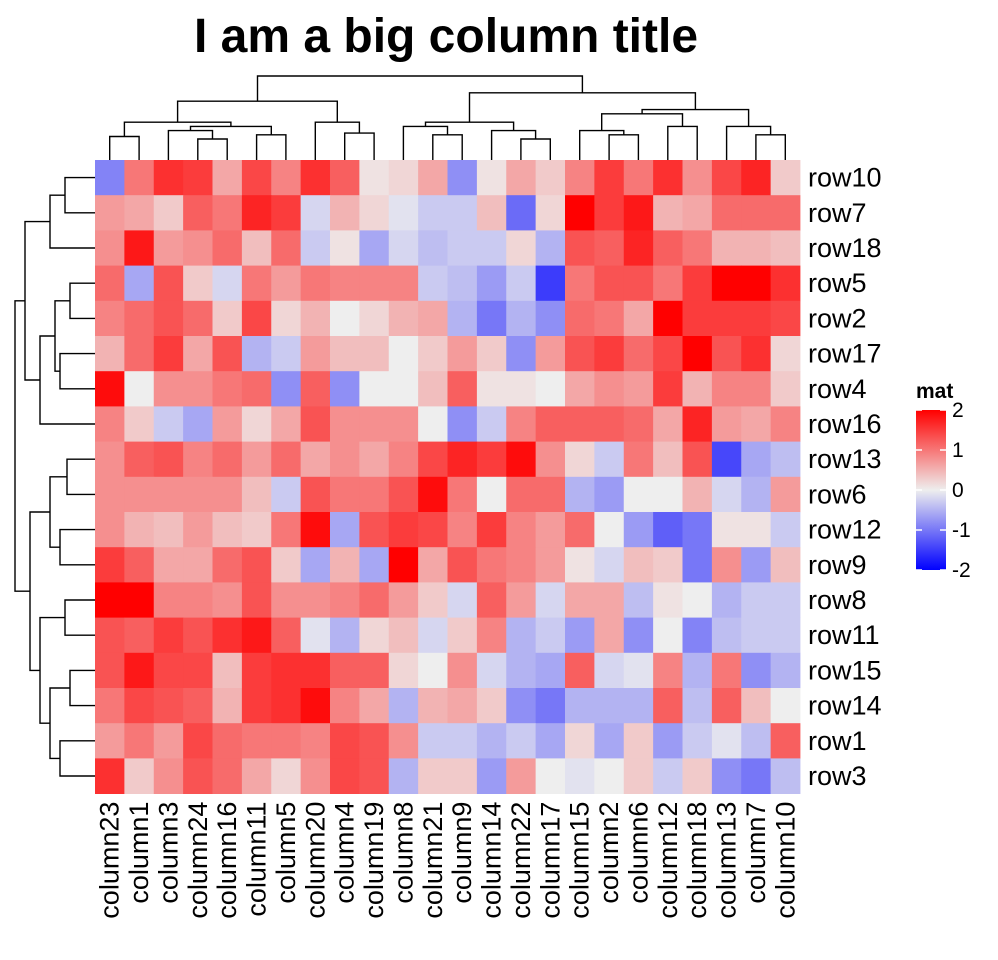  I want to click on row-label: row10, so click(845, 178).